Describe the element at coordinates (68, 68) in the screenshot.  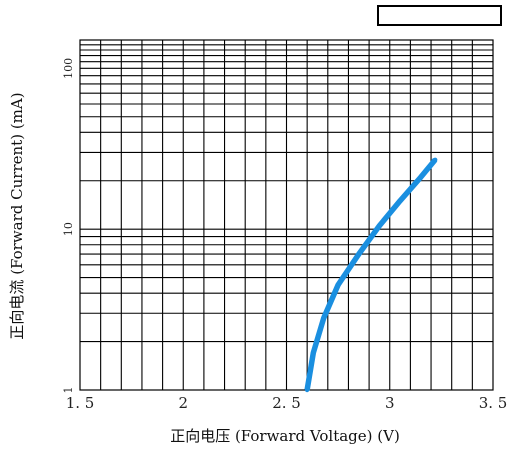
I see `y-tick-label: 100` at that location.